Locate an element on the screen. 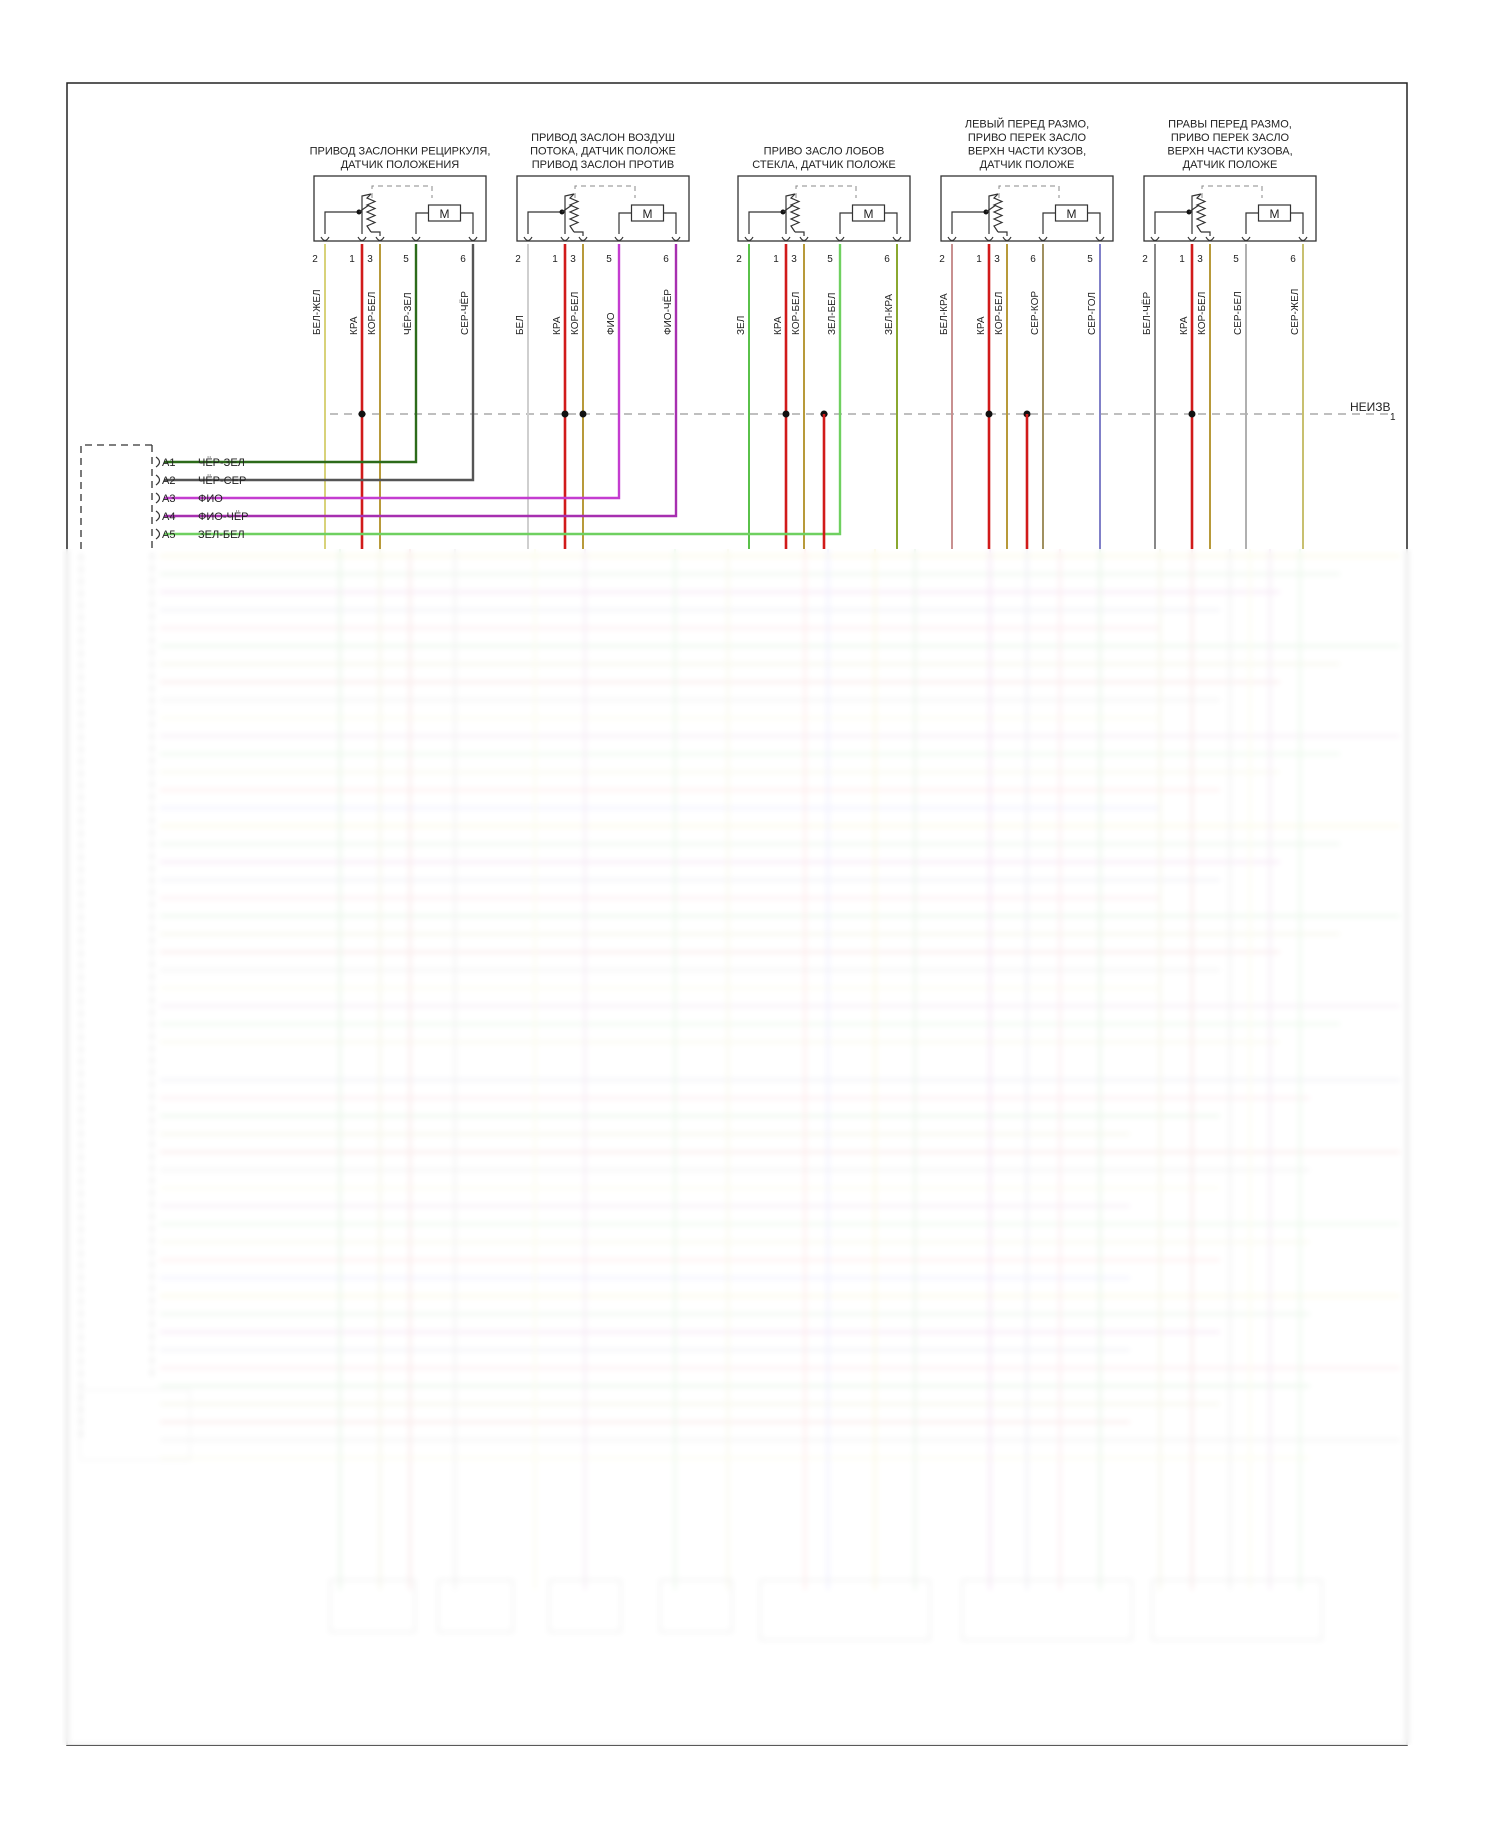  wire-label: ФИО is located at coordinates (611, 323).